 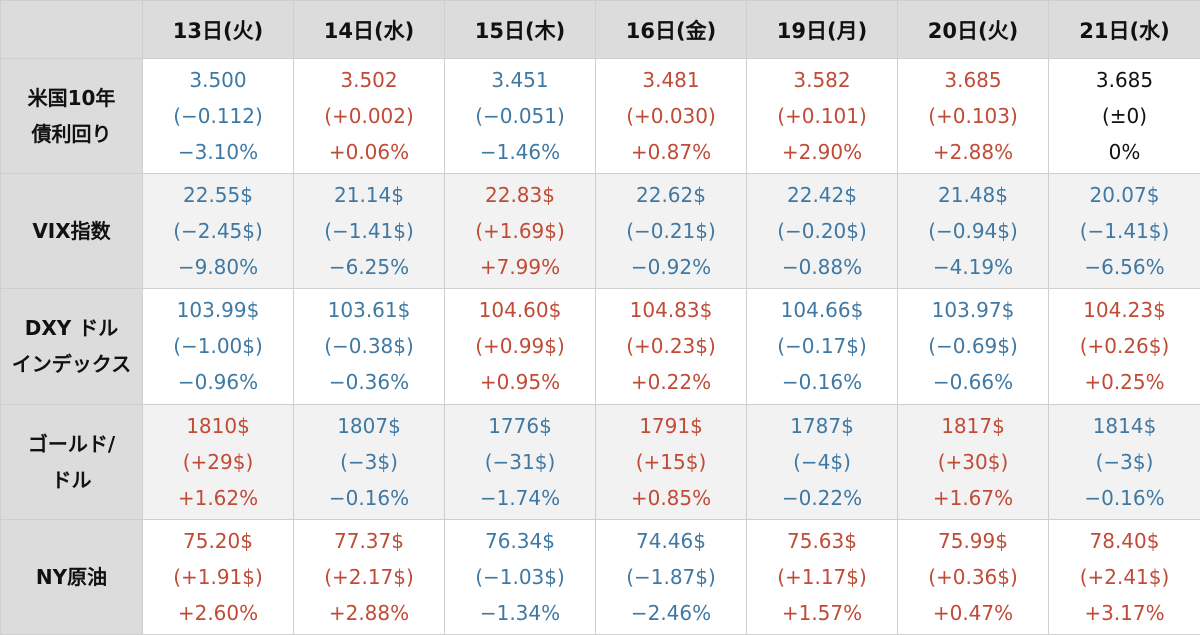 What do you see at coordinates (822, 346) in the screenshot?
I see `cell-change: (−0.17$)` at bounding box center [822, 346].